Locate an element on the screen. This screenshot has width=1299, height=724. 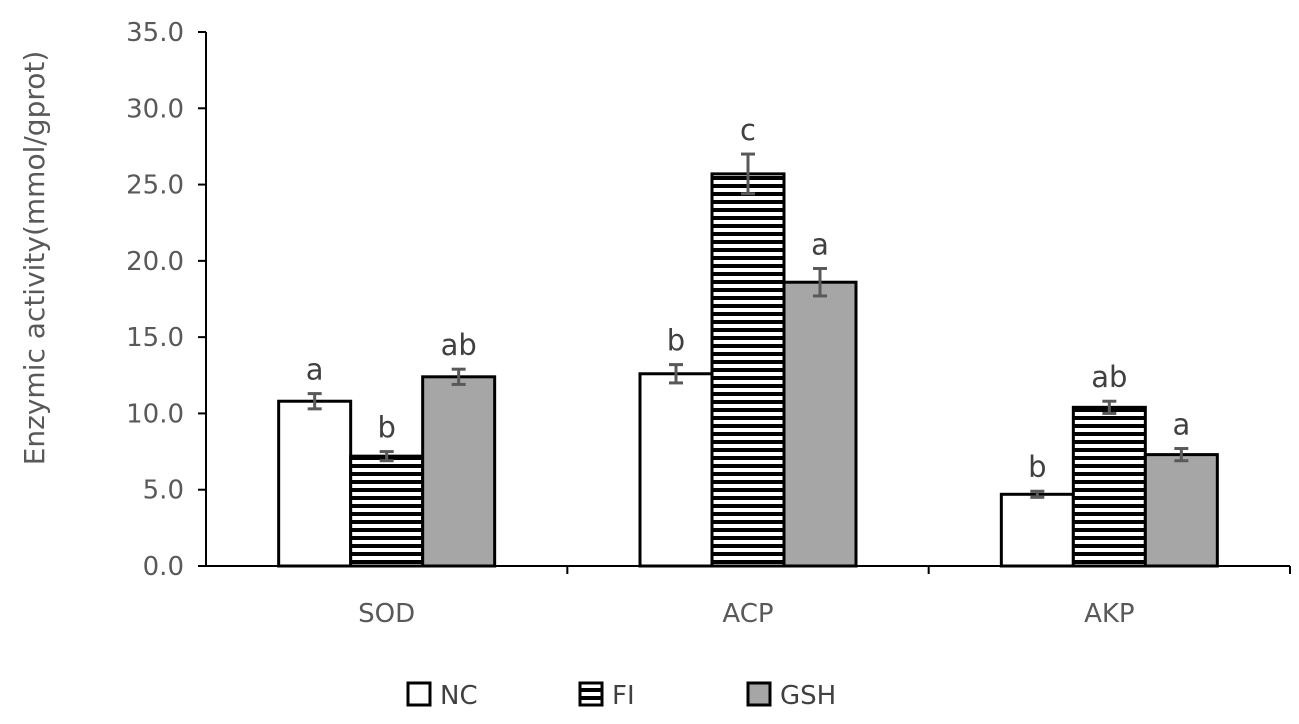
legend-label-nc: NC is located at coordinates (459, 696).